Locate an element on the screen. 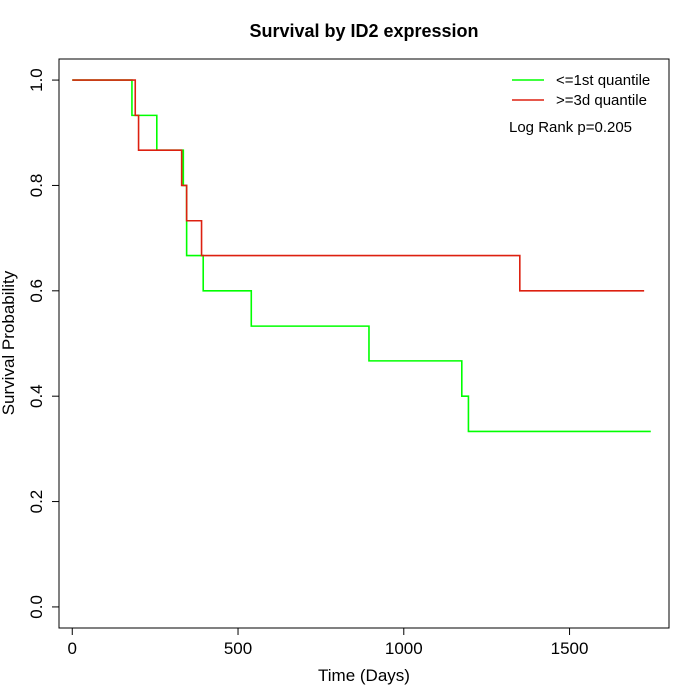 This screenshot has width=700, height=700. x-tick-label: 1500 is located at coordinates (570, 648).